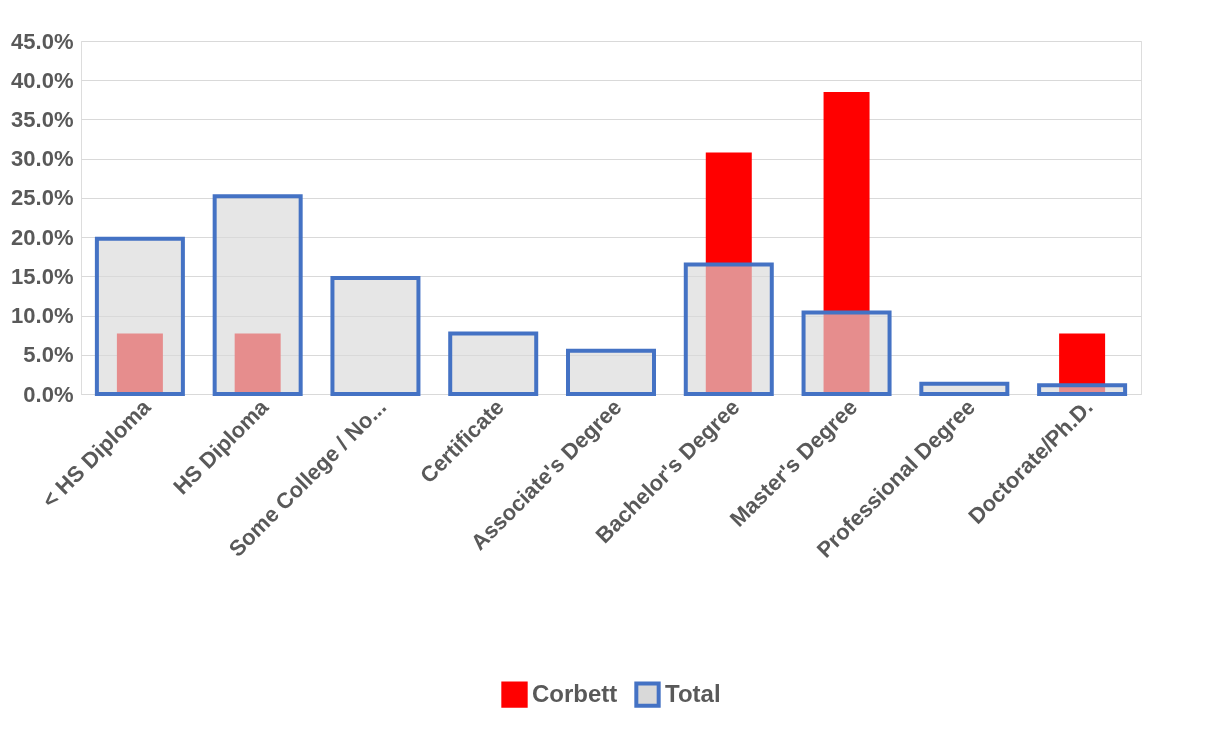 The width and height of the screenshot is (1207, 738). I want to click on y-tick-label: 10.0%, so click(42, 316).